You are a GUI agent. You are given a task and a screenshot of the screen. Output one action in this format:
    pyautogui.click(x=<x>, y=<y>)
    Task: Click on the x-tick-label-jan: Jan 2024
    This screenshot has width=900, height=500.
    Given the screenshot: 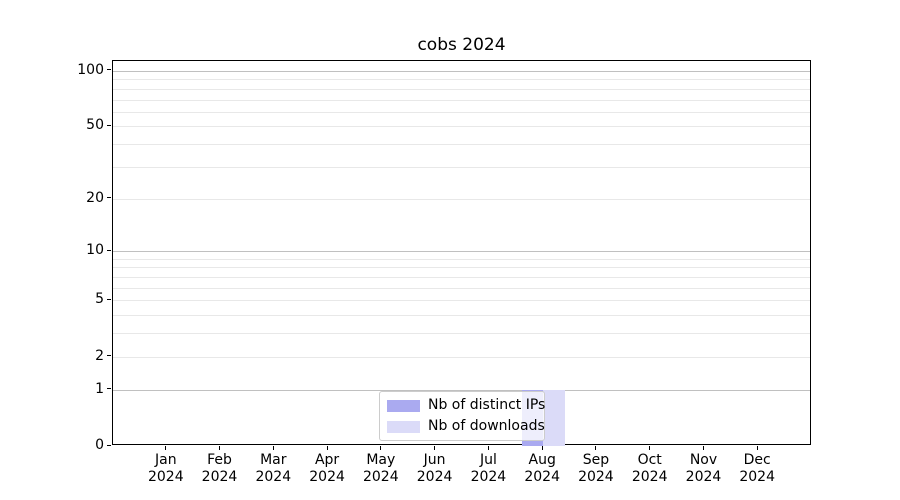 What is the action you would take?
    pyautogui.click(x=165, y=468)
    